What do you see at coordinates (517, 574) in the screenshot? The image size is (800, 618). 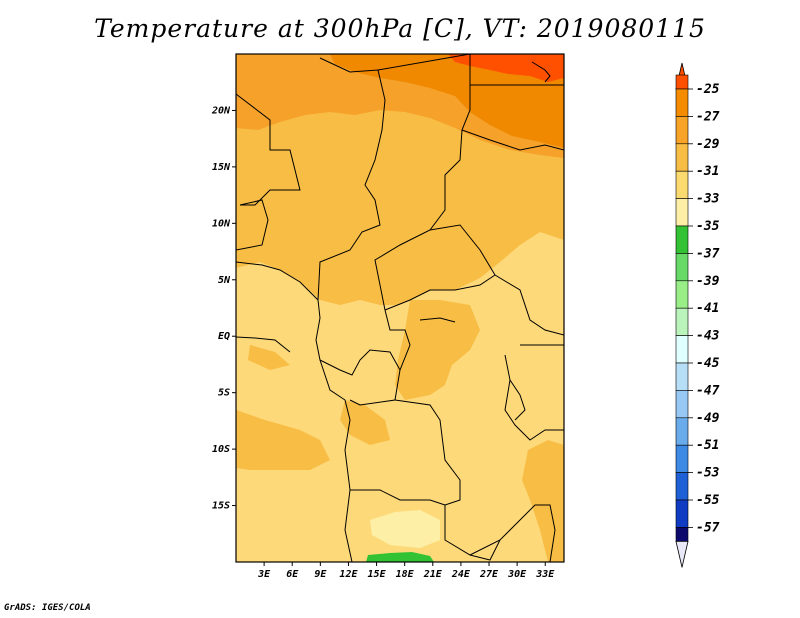 I see `lon-tick-label: 30E` at bounding box center [517, 574].